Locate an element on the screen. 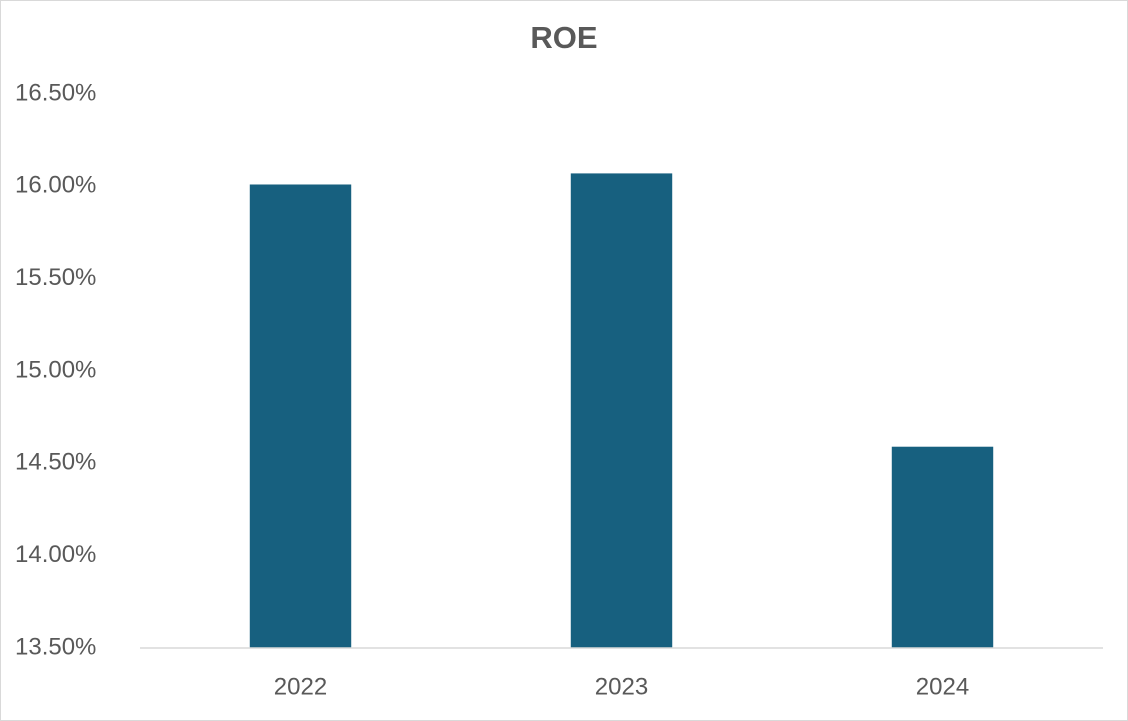 The image size is (1128, 721). x-tick-label: 2024 is located at coordinates (942, 686).